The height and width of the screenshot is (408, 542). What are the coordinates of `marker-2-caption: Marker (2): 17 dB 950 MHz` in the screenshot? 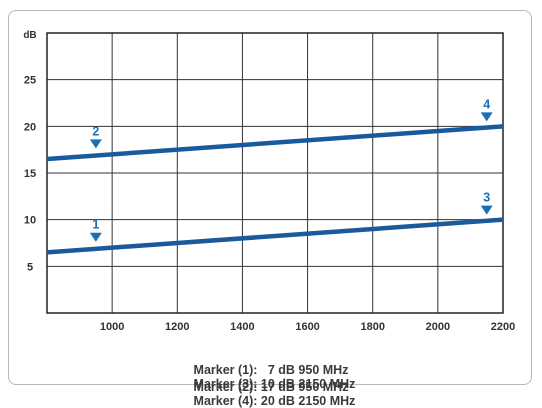 It's located at (271, 387).